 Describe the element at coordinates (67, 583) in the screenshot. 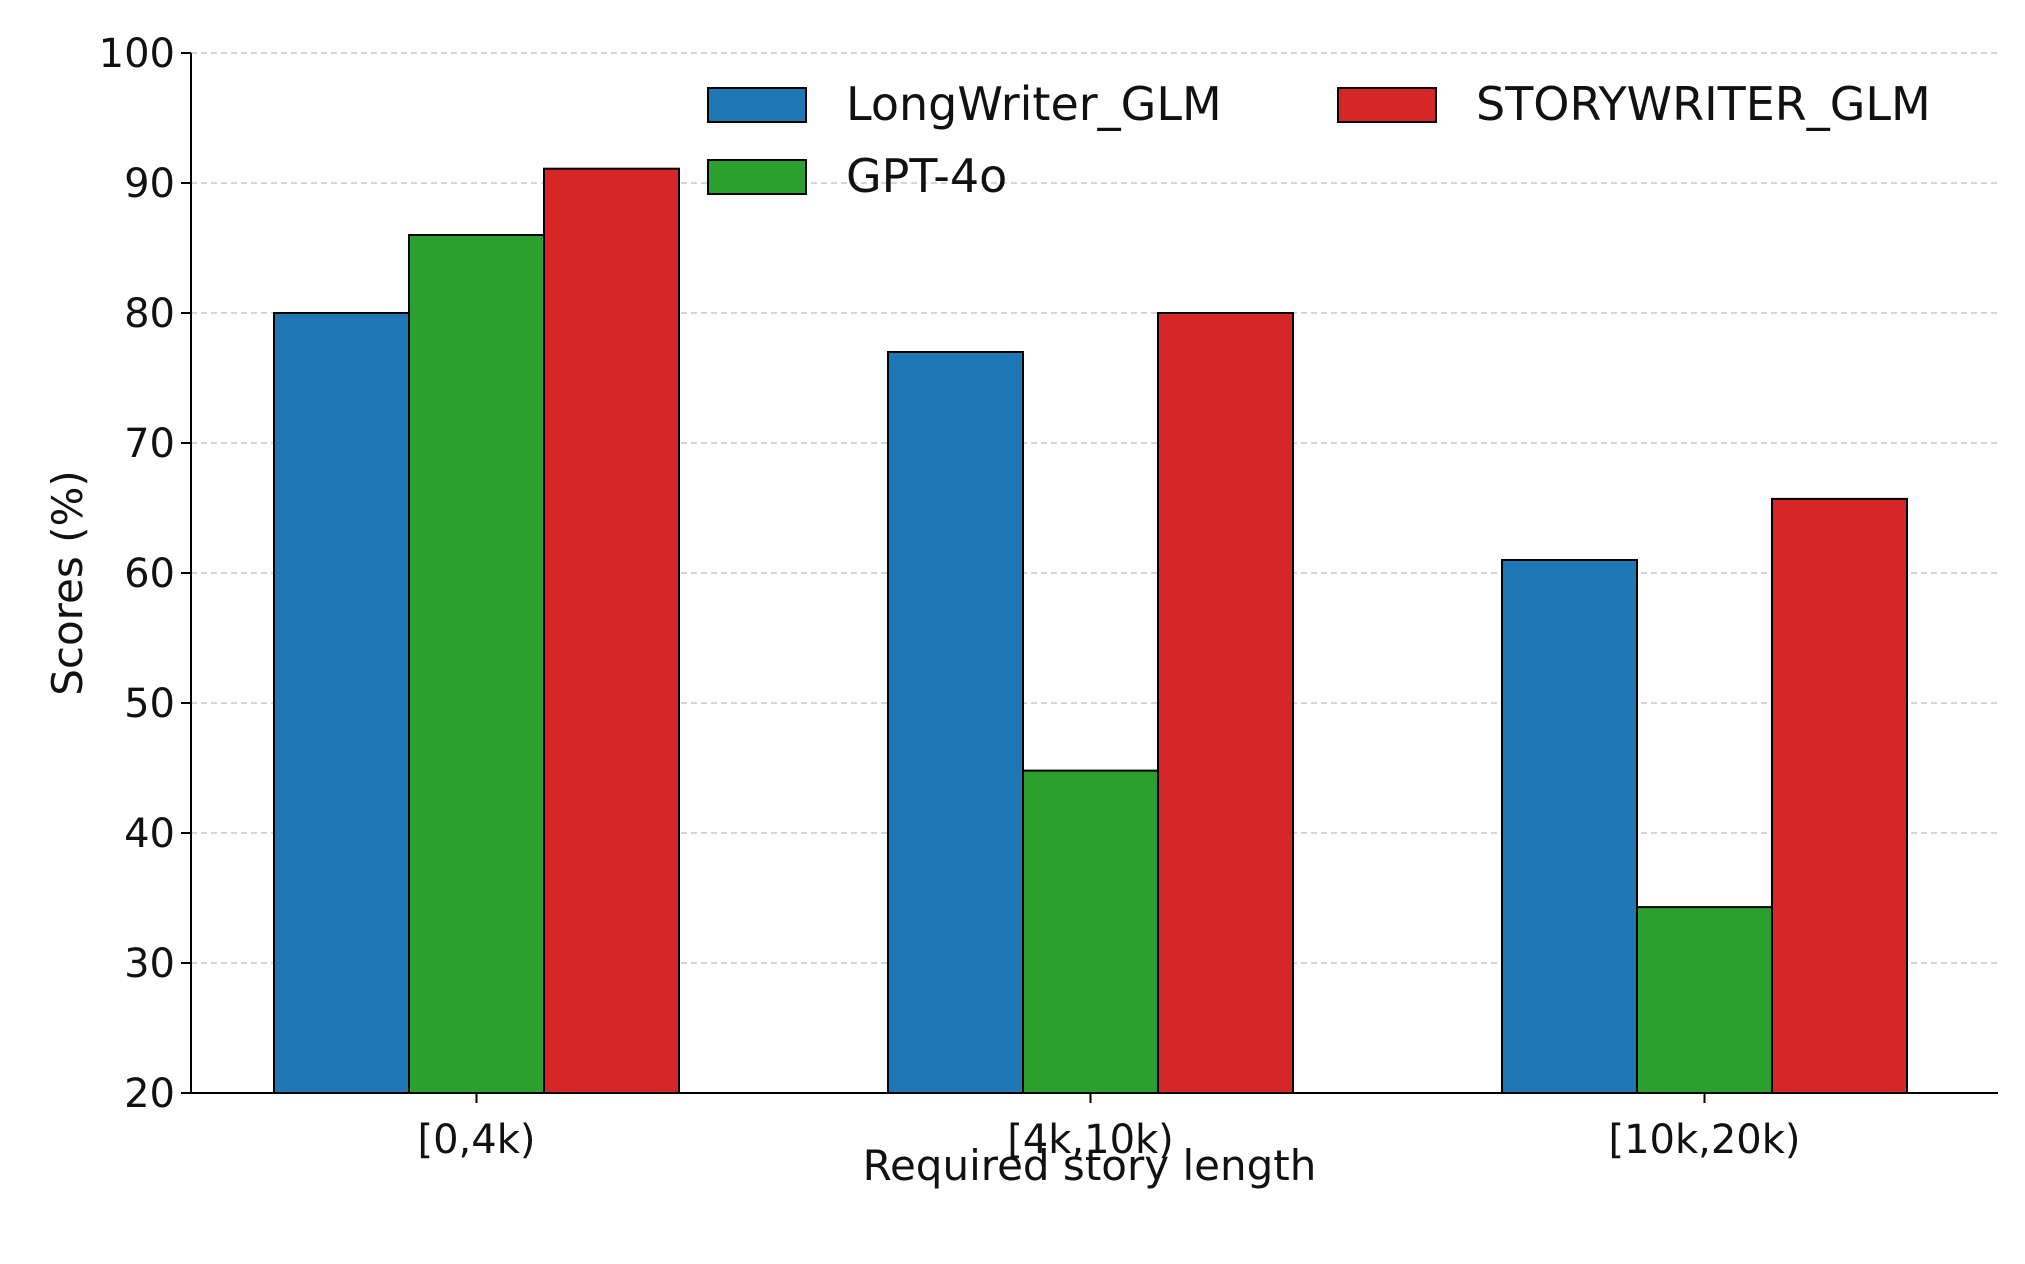

I see `y-axis-title: Scores (%)` at that location.